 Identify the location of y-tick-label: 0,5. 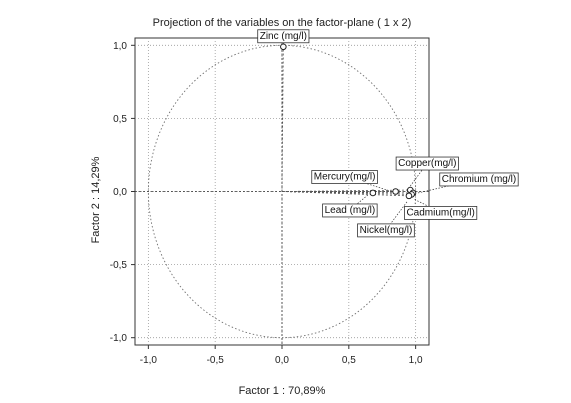
(120, 119).